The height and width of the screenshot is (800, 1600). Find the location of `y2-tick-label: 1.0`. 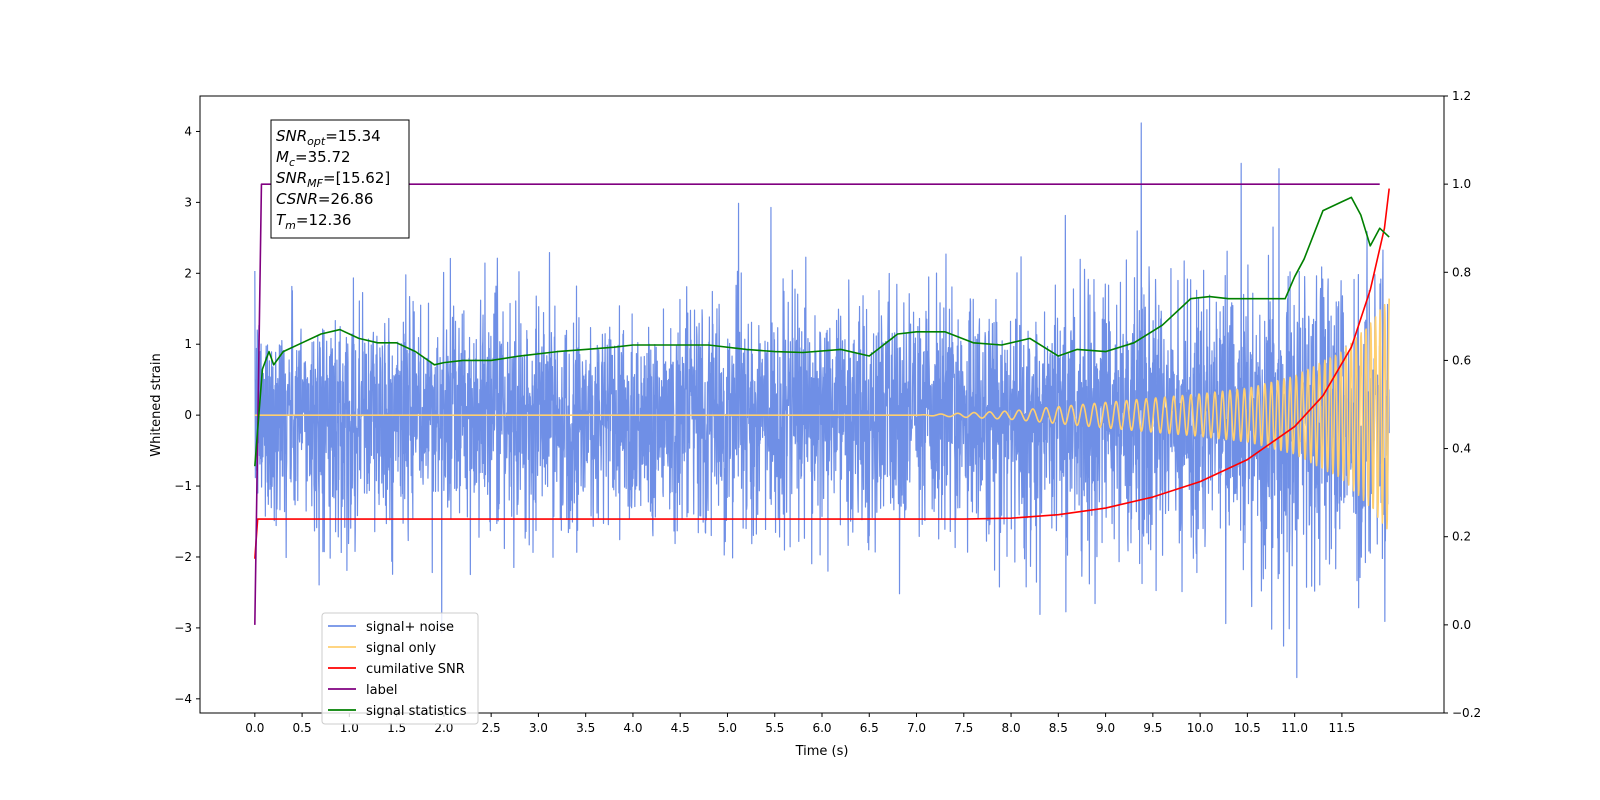

y2-tick-label: 1.0 is located at coordinates (1461, 184).